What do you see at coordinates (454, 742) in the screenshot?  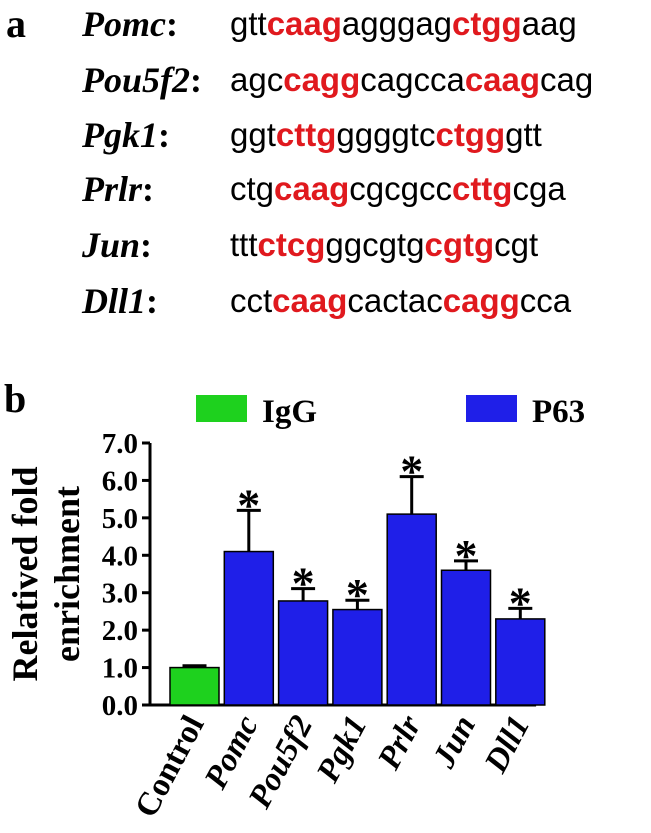 I see `x-tick-label: Jun` at bounding box center [454, 742].